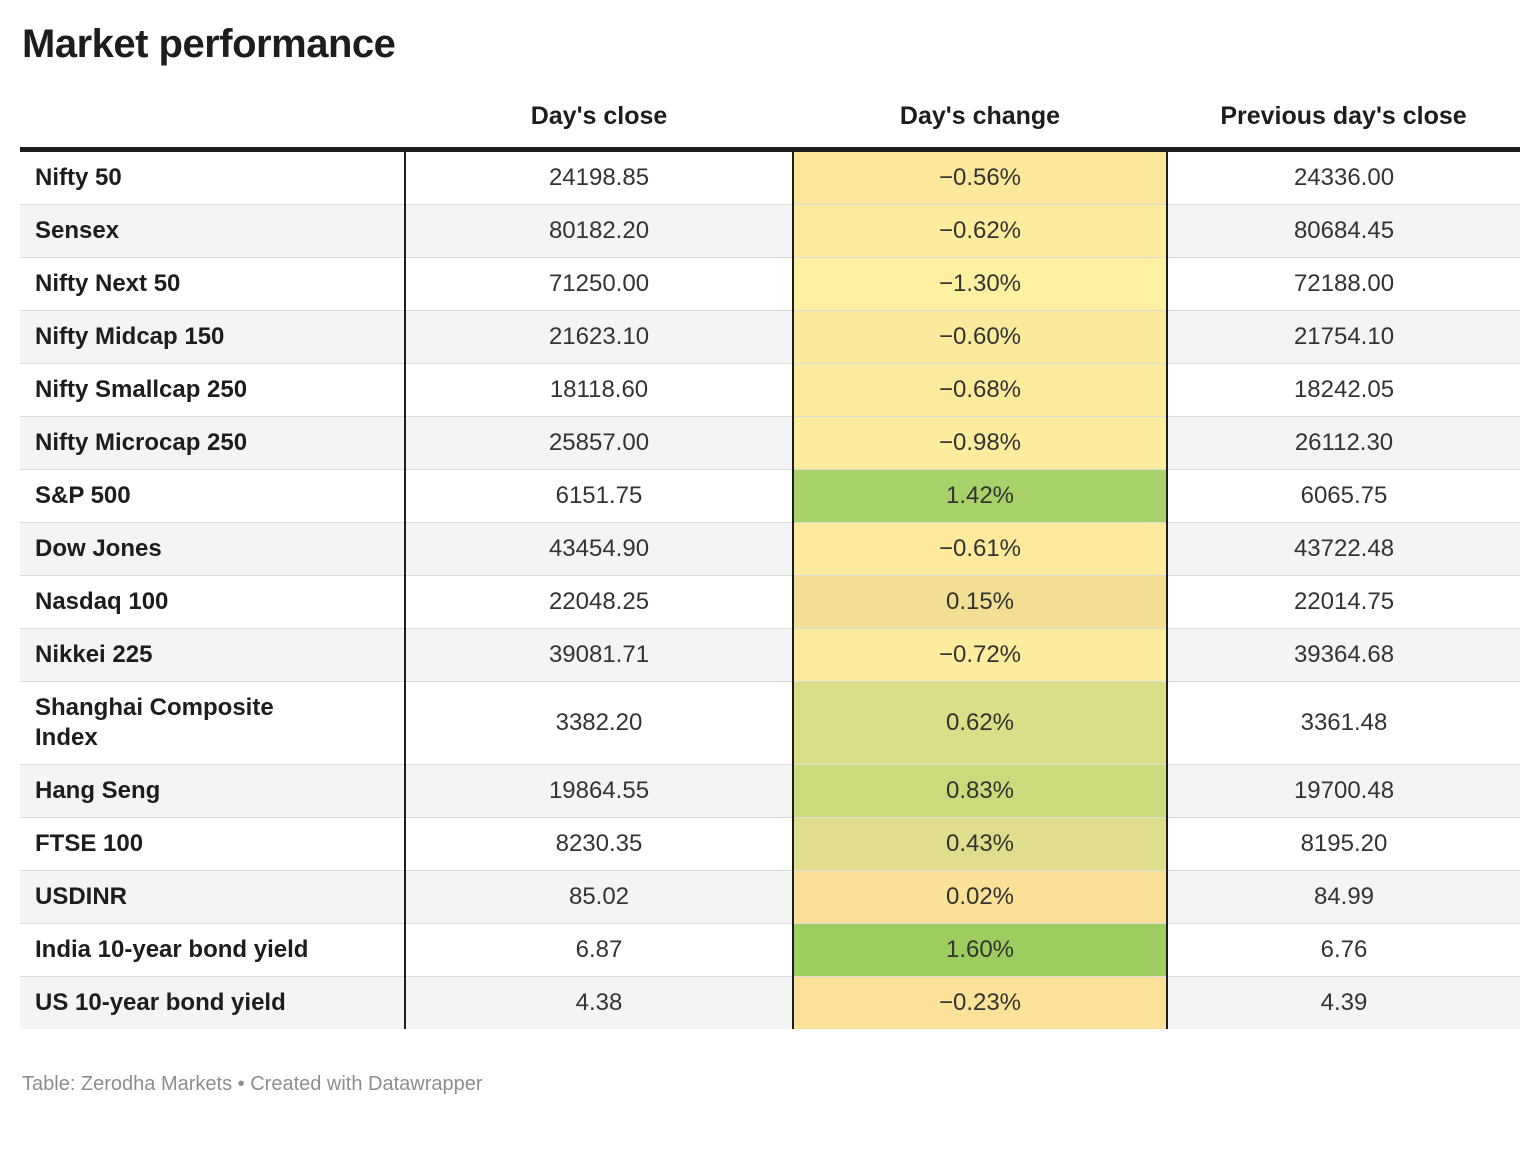 This screenshot has width=1540, height=1164. What do you see at coordinates (598, 844) in the screenshot?
I see `days-close-value: 8230.35` at bounding box center [598, 844].